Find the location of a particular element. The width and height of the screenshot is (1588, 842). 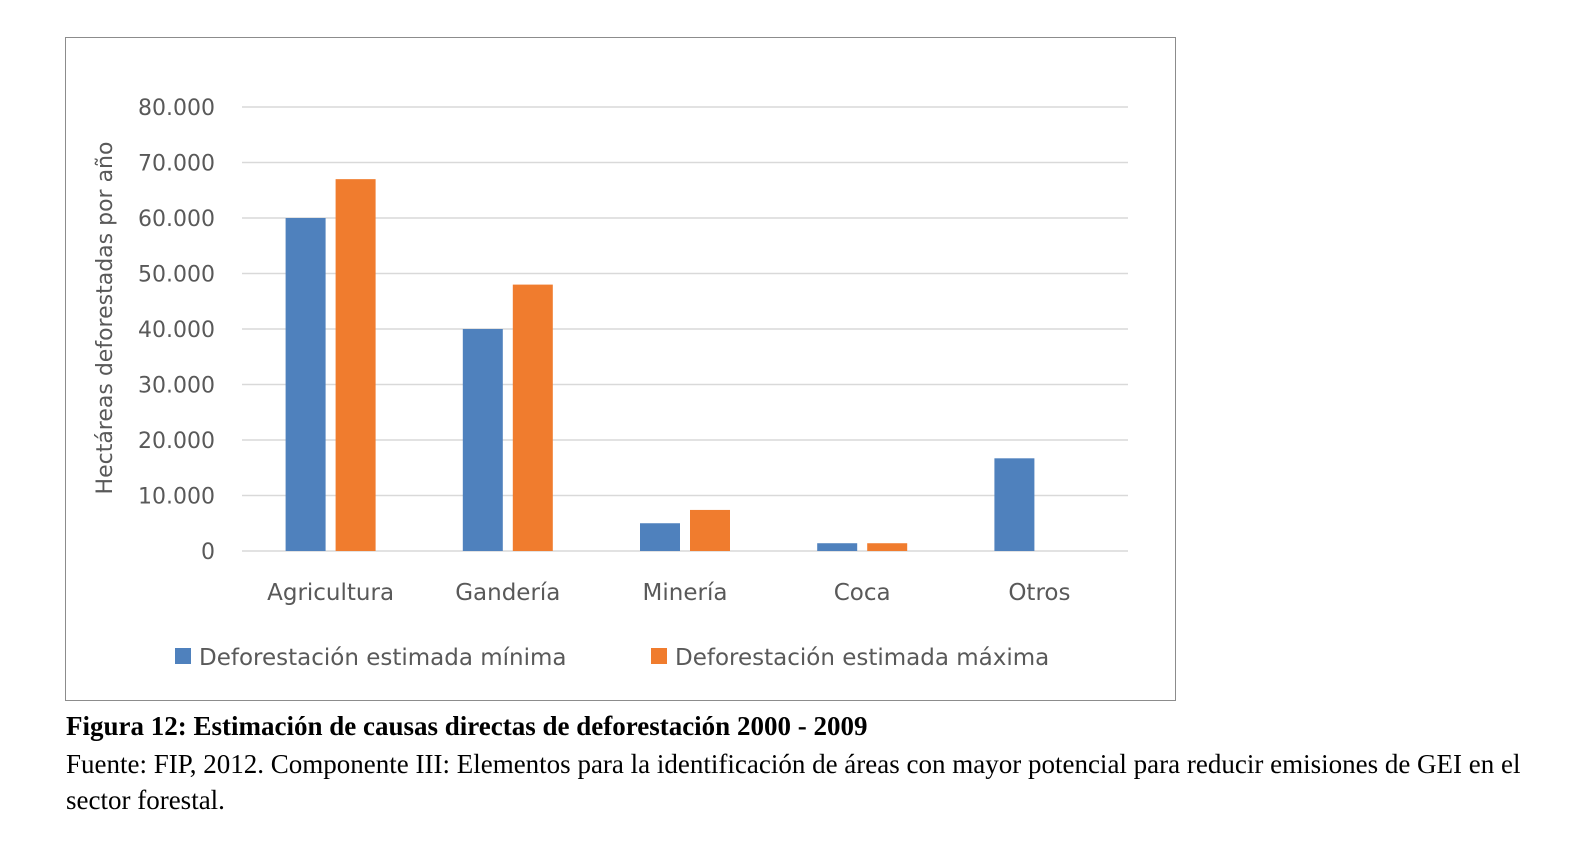

bar-agricultura-max is located at coordinates (355, 365).